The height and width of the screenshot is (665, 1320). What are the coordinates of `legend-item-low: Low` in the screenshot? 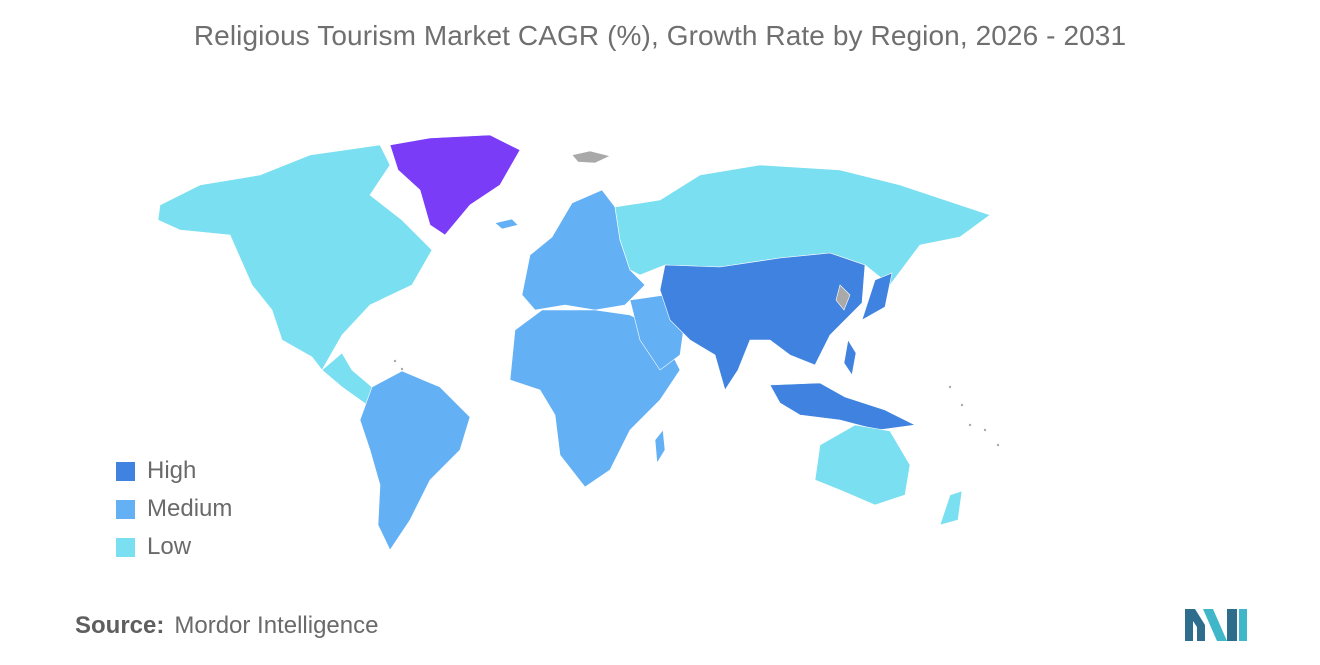 It's located at (174, 547).